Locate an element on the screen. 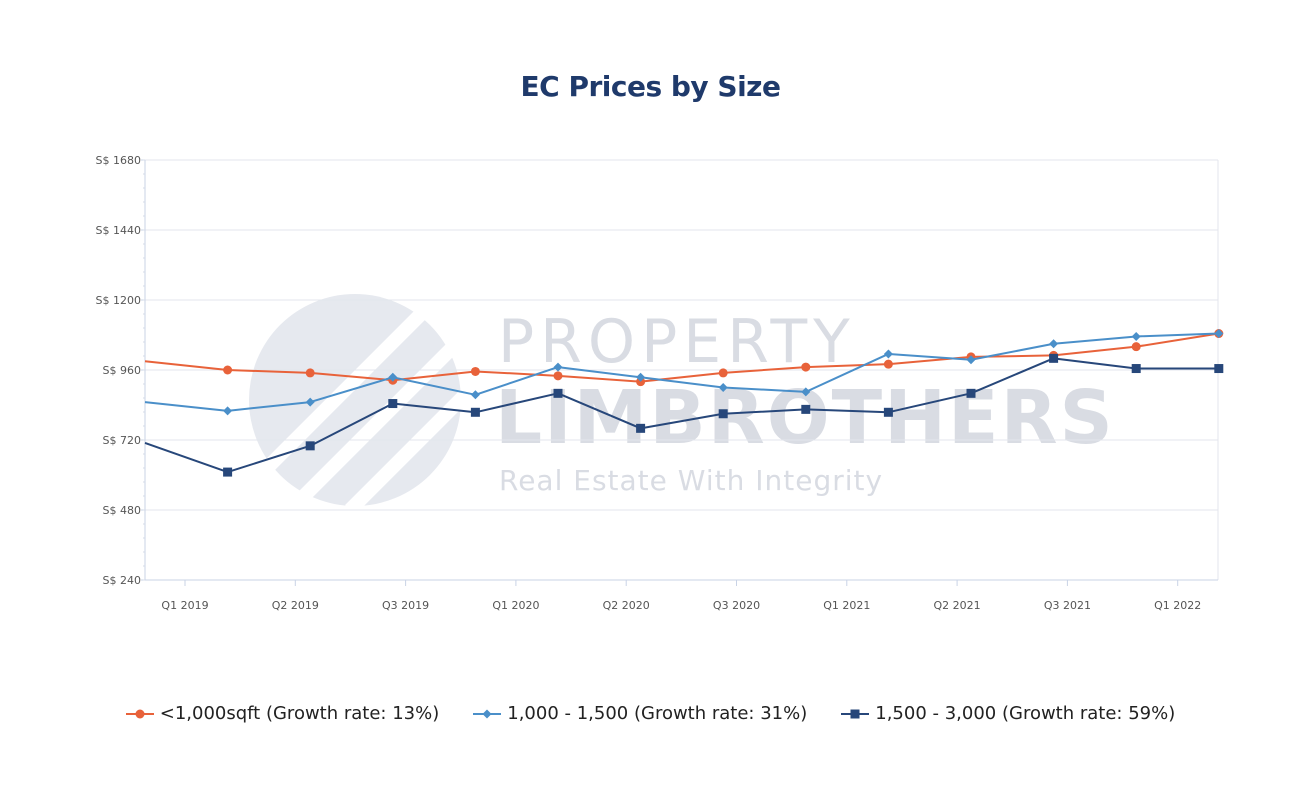 The image size is (1301, 801). watermark-logo-icon is located at coordinates (362, 404).